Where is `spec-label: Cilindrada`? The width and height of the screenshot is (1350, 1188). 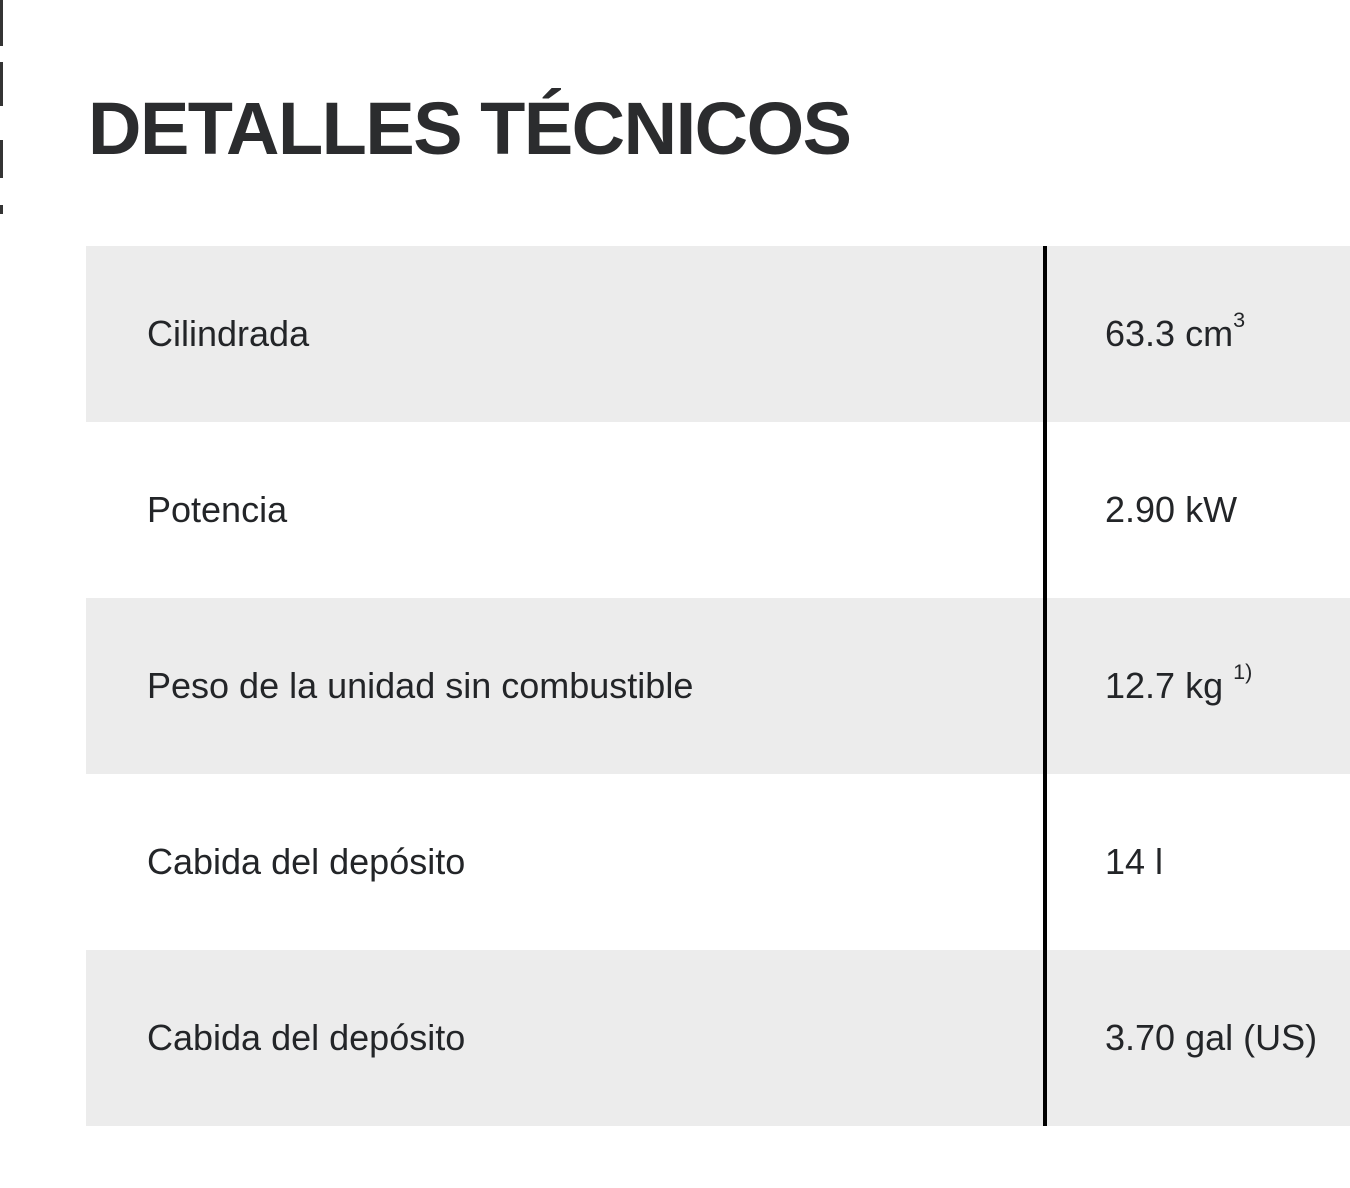
spec-label: Cilindrada is located at coordinates (228, 333).